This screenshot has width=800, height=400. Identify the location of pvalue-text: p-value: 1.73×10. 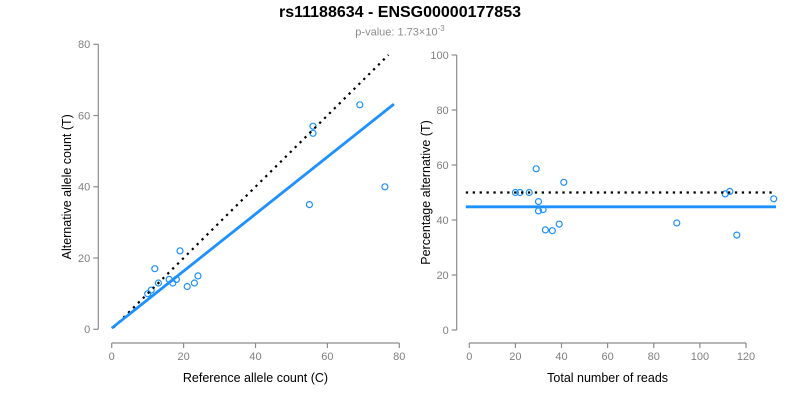
(396, 32).